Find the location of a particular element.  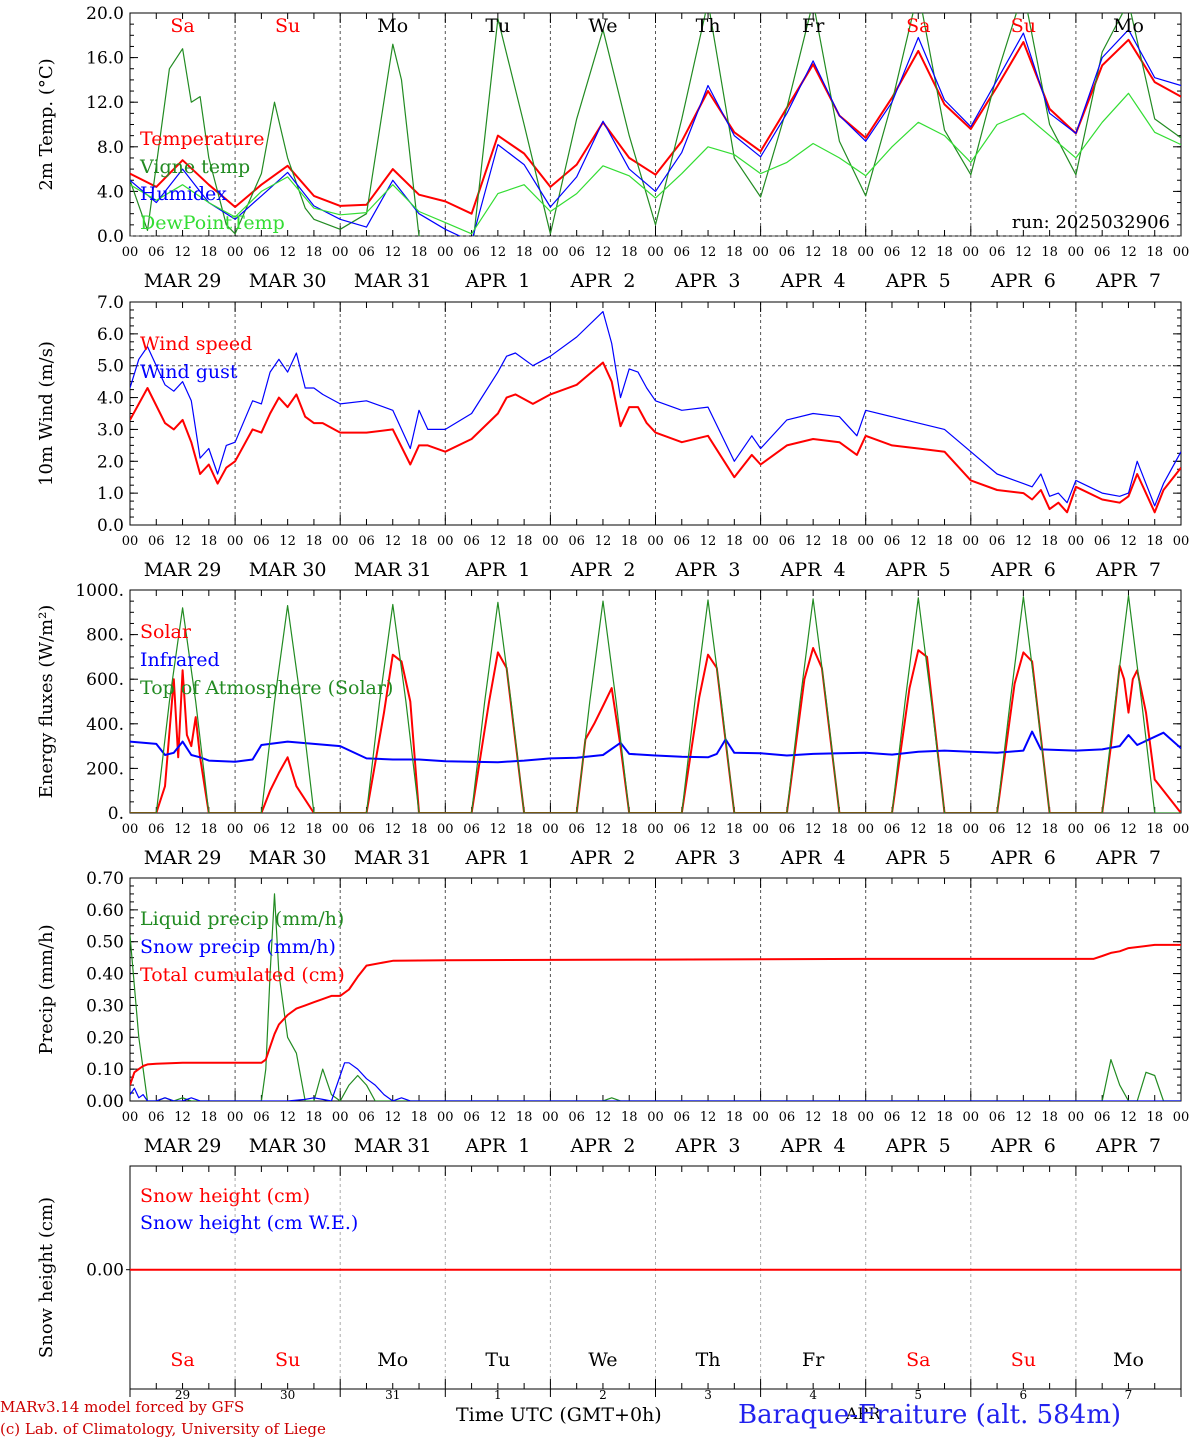

weekday-label: Tu is located at coordinates (497, 1360).